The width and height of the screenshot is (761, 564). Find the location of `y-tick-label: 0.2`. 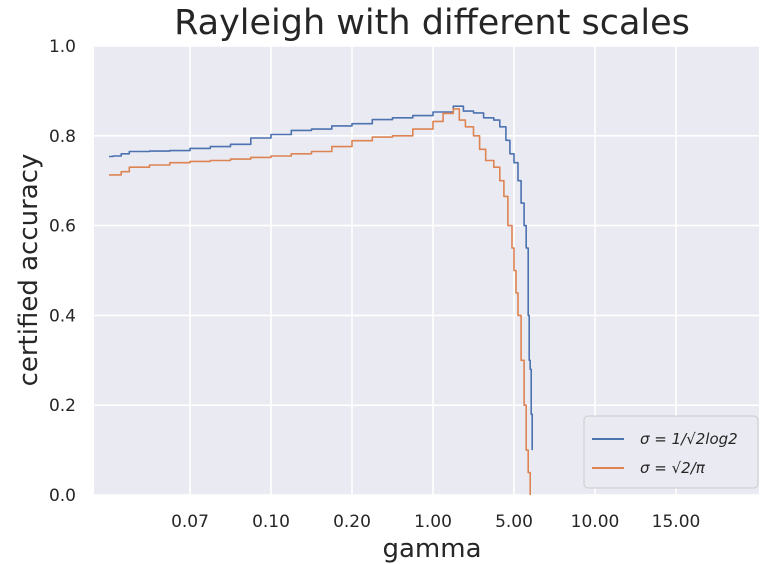

y-tick-label: 0.2 is located at coordinates (62, 406).